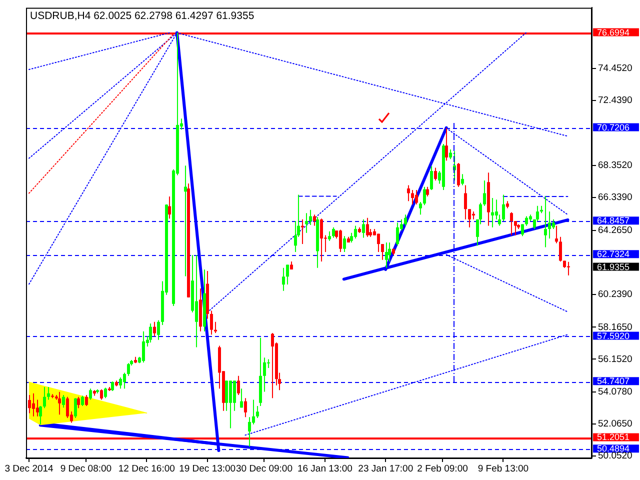 This screenshot has width=640, height=480. I want to click on x-tick-label: 2 Feb 09:00, so click(442, 468).